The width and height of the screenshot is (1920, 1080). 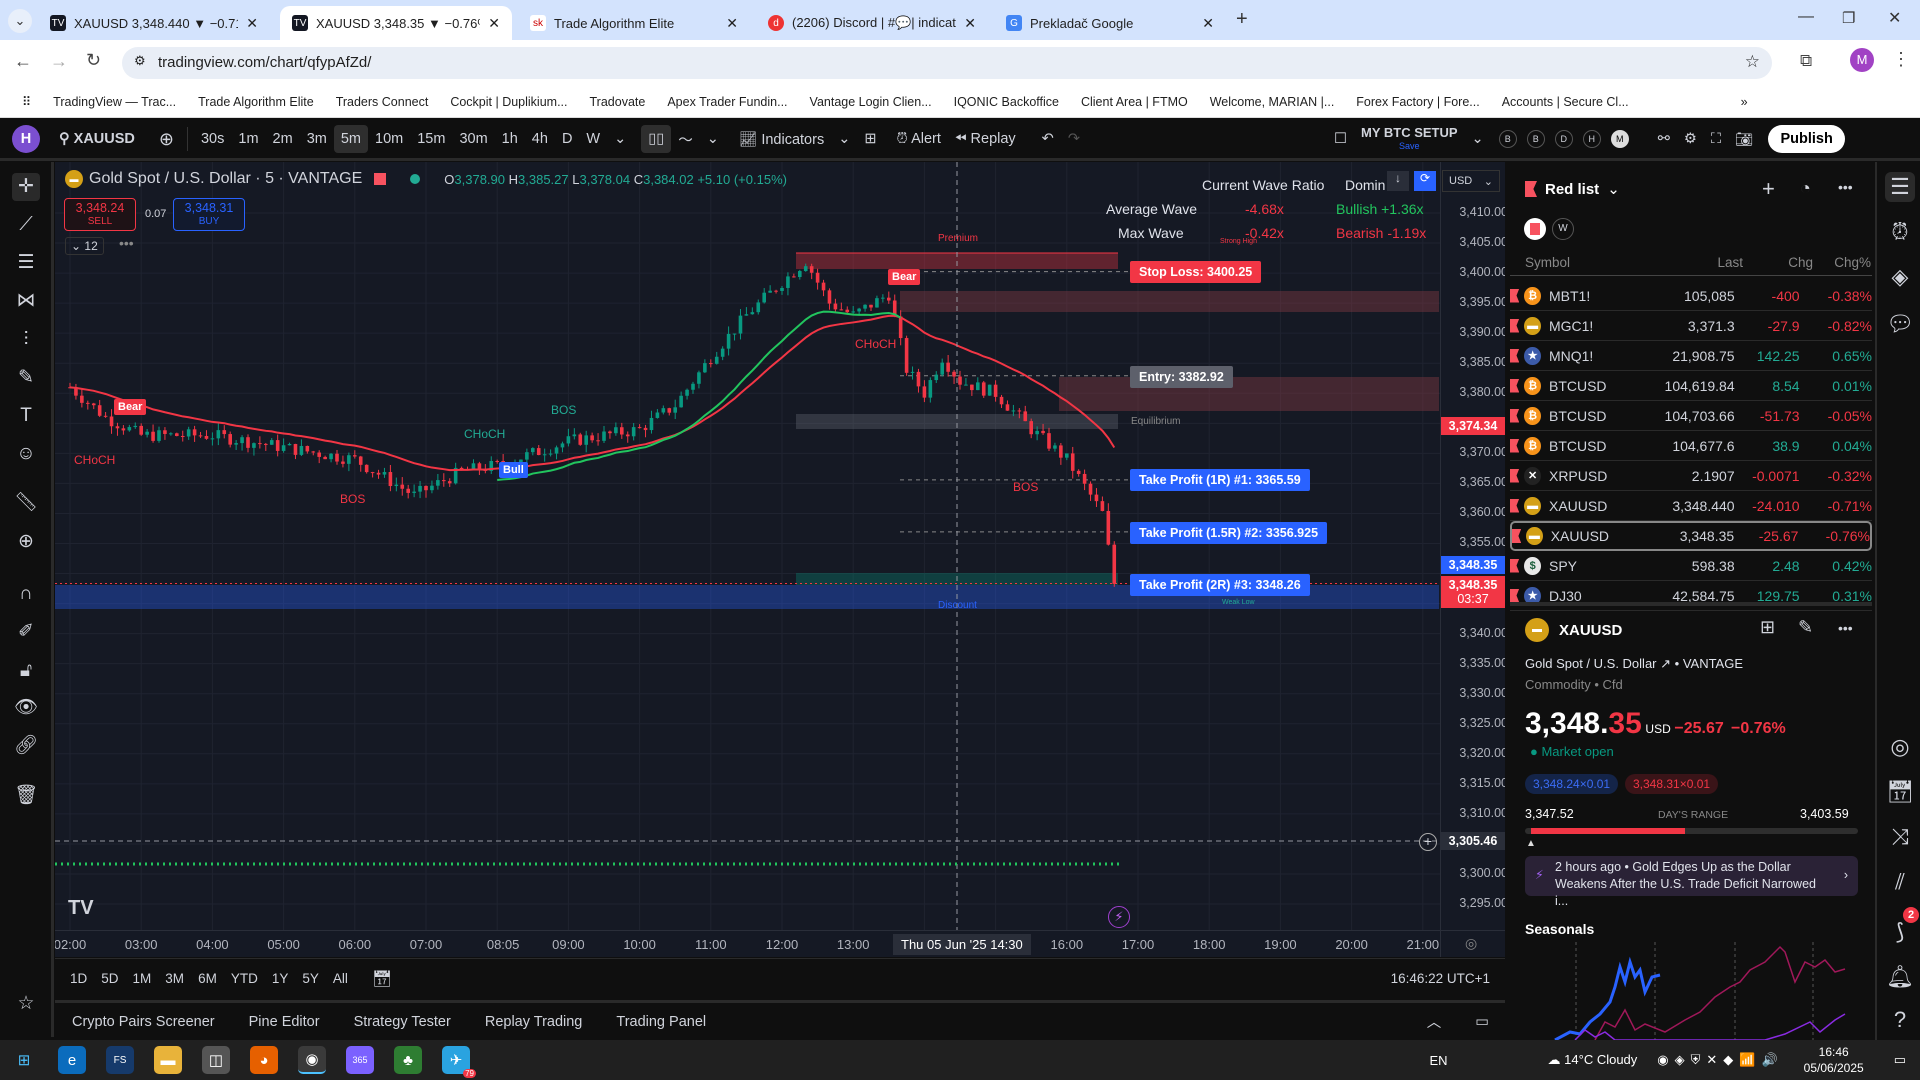 I want to click on extensions-icon: ⧉, so click(x=1806, y=60).